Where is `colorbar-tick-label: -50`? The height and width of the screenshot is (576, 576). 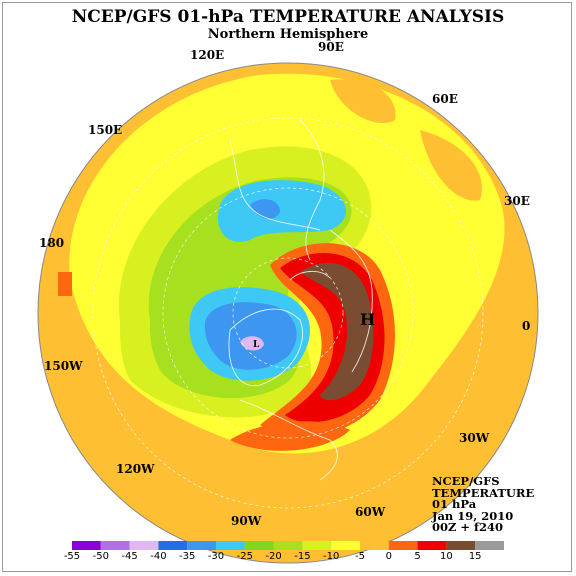 colorbar-tick-label: -50 is located at coordinates (100, 556).